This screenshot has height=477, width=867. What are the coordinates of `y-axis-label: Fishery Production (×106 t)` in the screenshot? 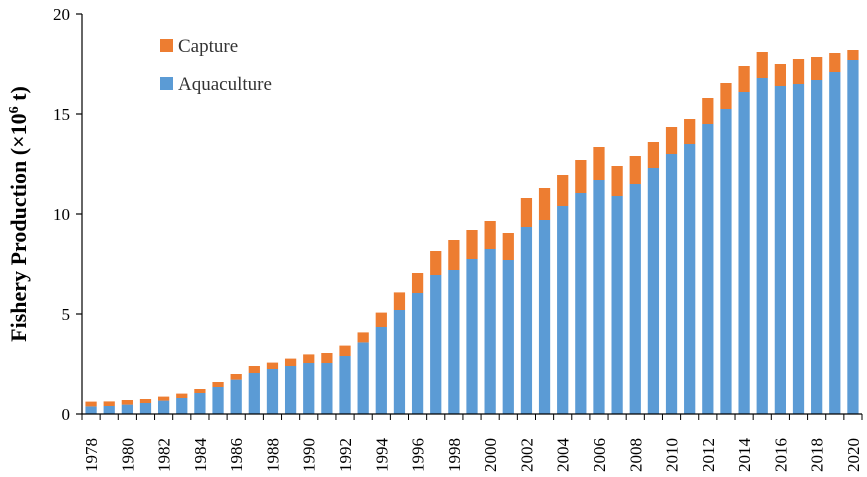 It's located at (18, 214).